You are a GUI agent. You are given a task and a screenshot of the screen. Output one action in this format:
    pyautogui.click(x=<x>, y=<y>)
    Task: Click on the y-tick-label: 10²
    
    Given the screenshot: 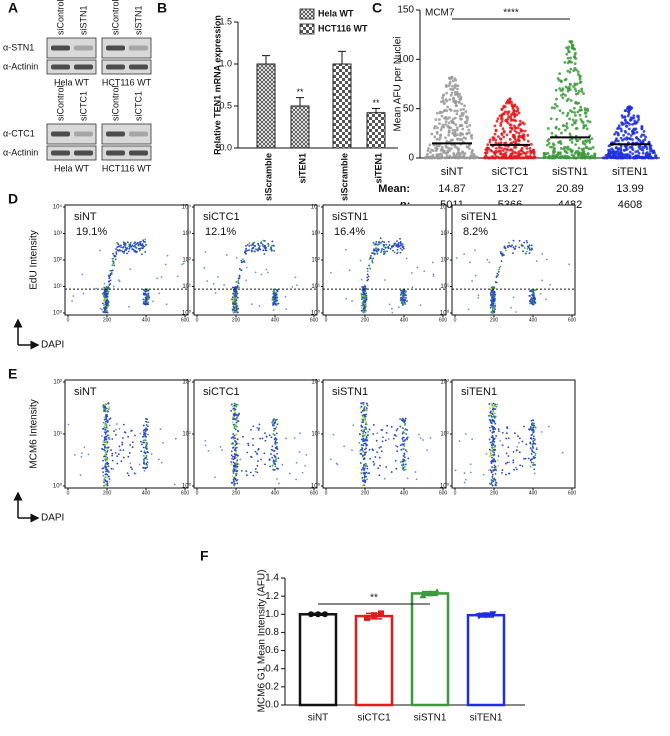 What is the action you would take?
    pyautogui.click(x=57, y=383)
    